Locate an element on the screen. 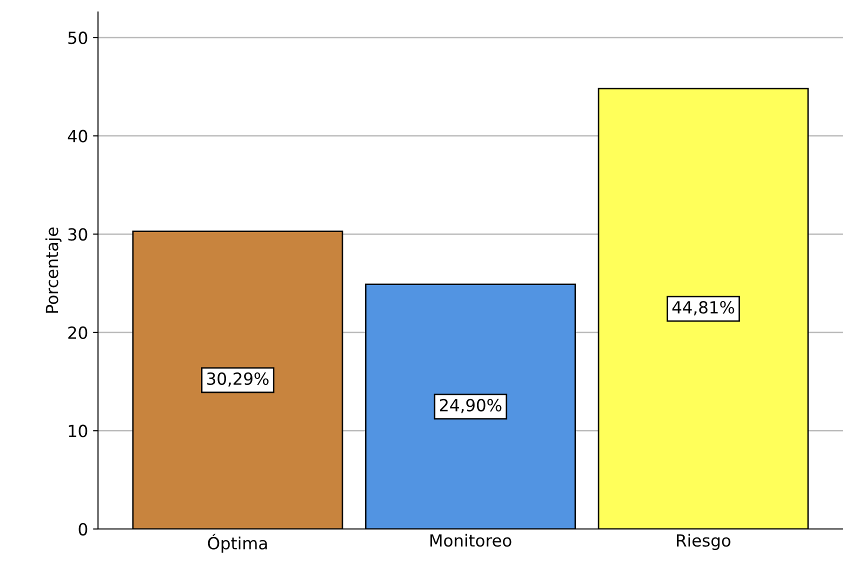  x-tick-label: Óptima is located at coordinates (237, 543).